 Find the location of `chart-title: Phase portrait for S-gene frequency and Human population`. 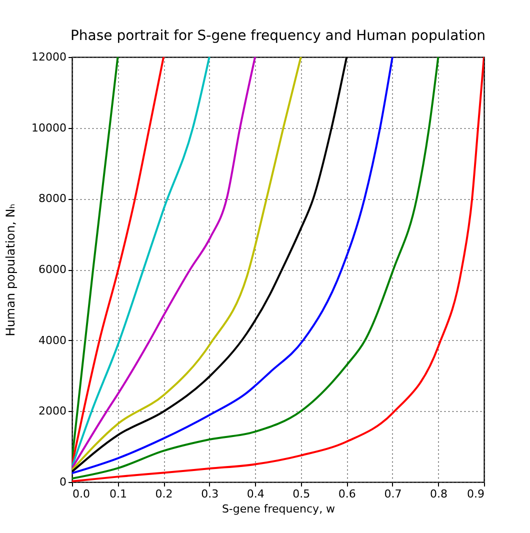

chart-title: Phase portrait for S-gene frequency and Human population is located at coordinates (278, 36).